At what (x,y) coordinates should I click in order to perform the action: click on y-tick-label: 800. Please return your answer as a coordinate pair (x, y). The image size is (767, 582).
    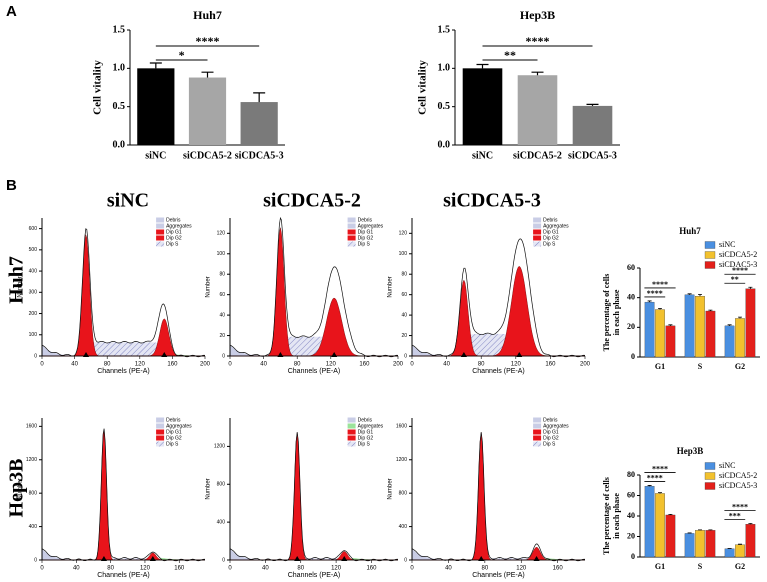
    Looking at the image, I should click on (33, 494).